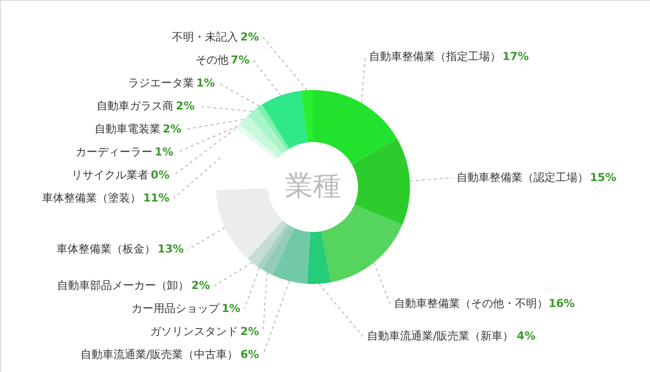 The width and height of the screenshot is (650, 372). Describe the element at coordinates (127, 129) in the screenshot. I see `slice-label: 自動車電装業` at that location.